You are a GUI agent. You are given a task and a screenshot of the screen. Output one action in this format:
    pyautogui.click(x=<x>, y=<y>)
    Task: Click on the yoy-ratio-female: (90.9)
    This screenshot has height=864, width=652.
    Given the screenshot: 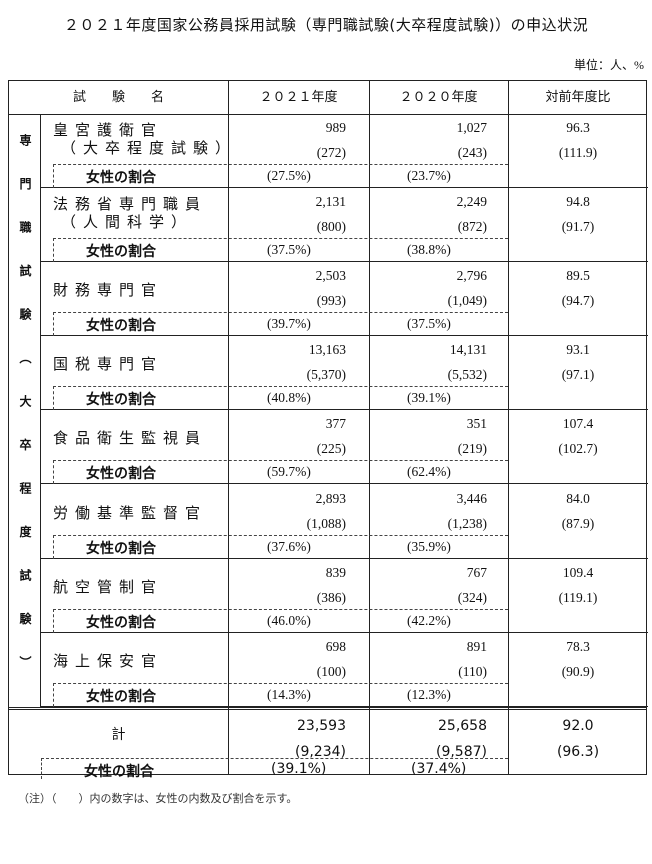 What is the action you would take?
    pyautogui.click(x=578, y=671)
    